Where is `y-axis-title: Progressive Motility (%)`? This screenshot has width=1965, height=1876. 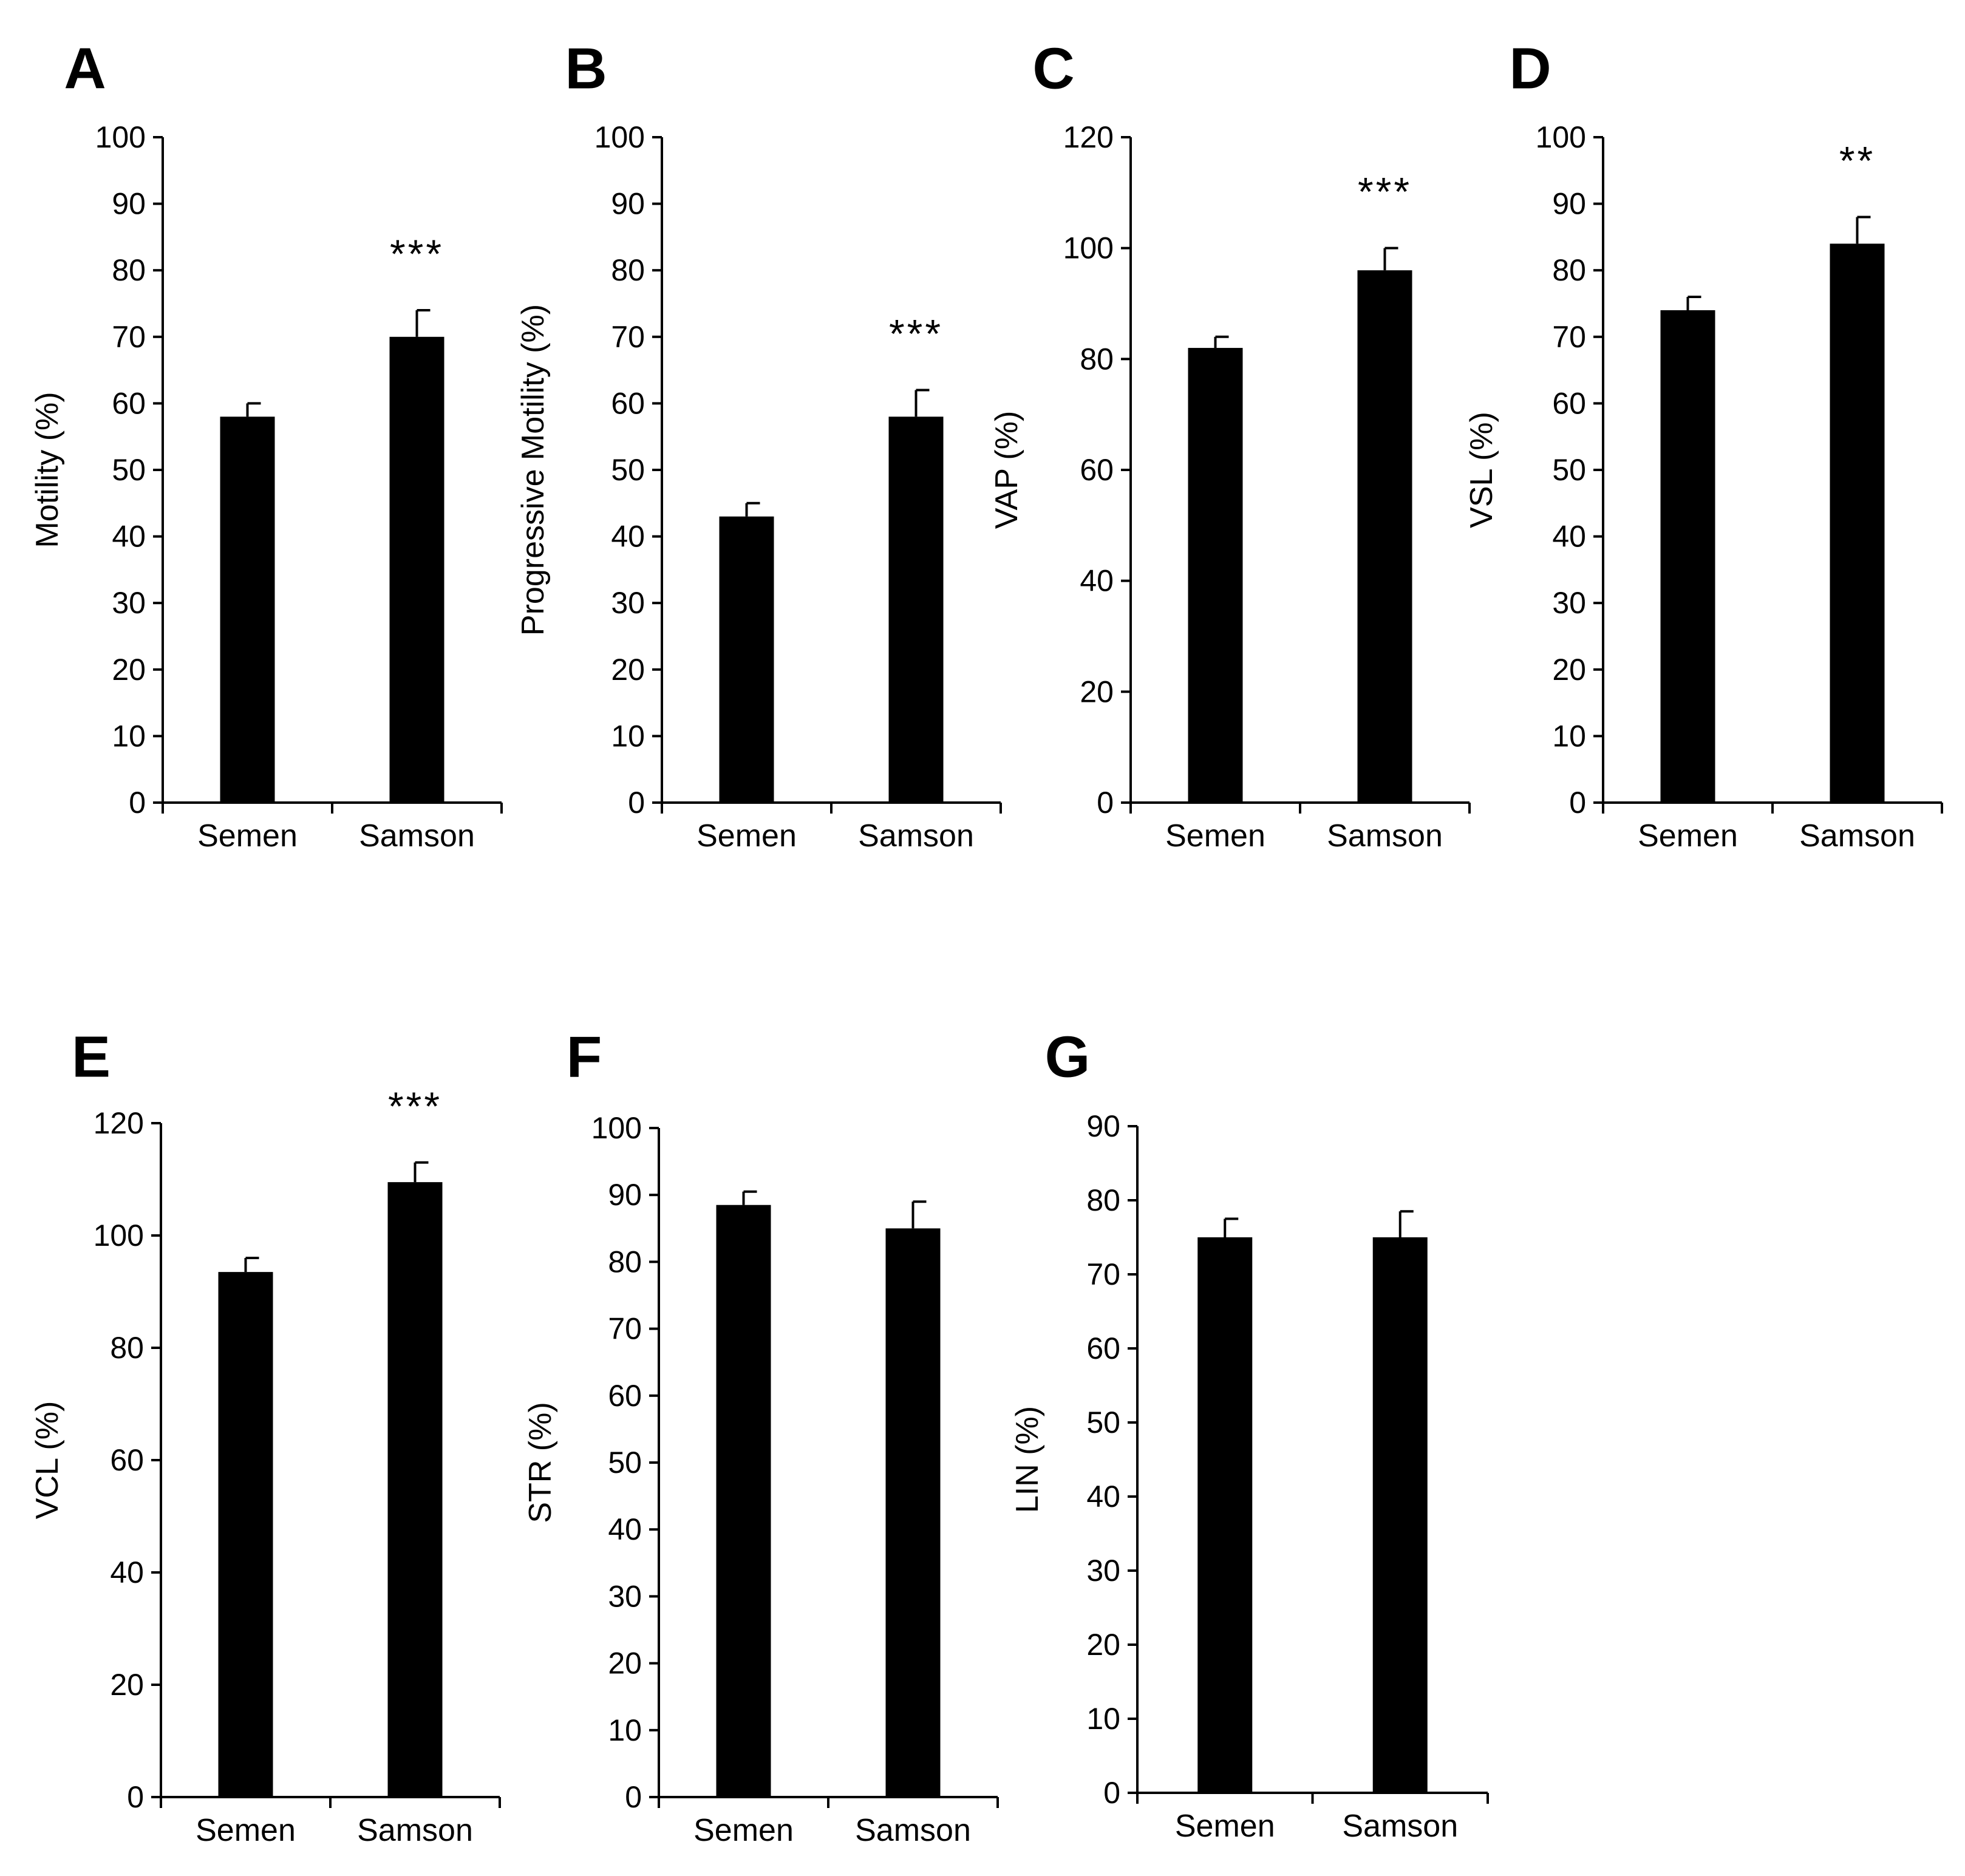 y-axis-title: Progressive Motility (%) is located at coordinates (533, 470).